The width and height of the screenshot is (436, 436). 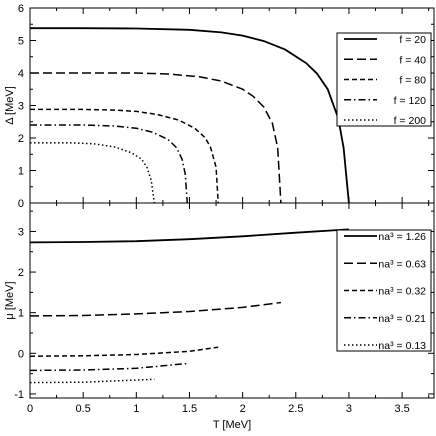 I want to click on x-tick-label: 1.5, so click(x=189, y=409).